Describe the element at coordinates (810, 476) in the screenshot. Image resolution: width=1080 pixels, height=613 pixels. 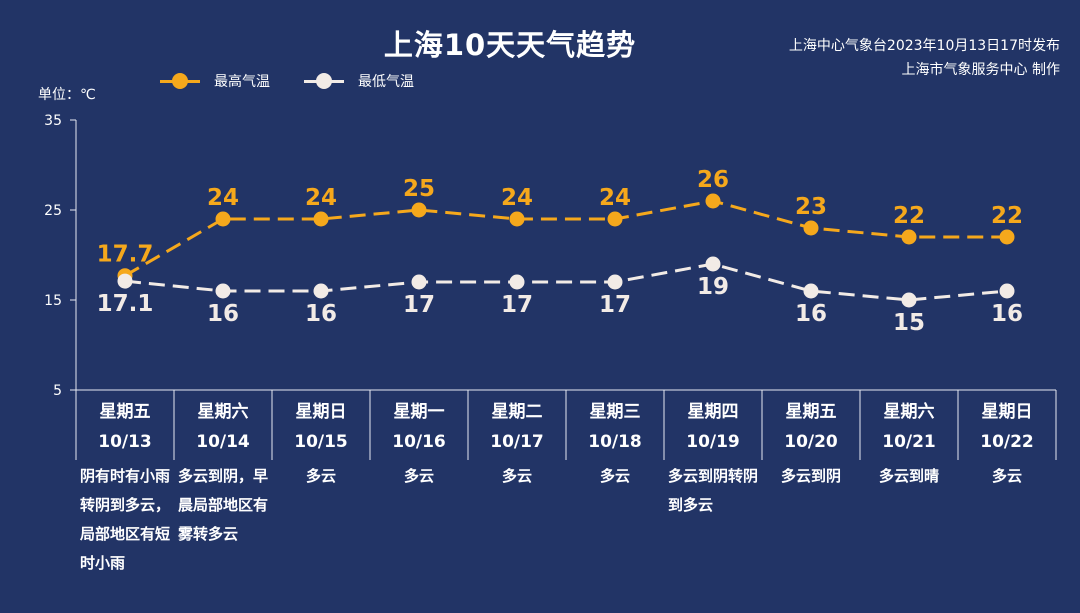
I see `weather-description: 多云到阴` at that location.